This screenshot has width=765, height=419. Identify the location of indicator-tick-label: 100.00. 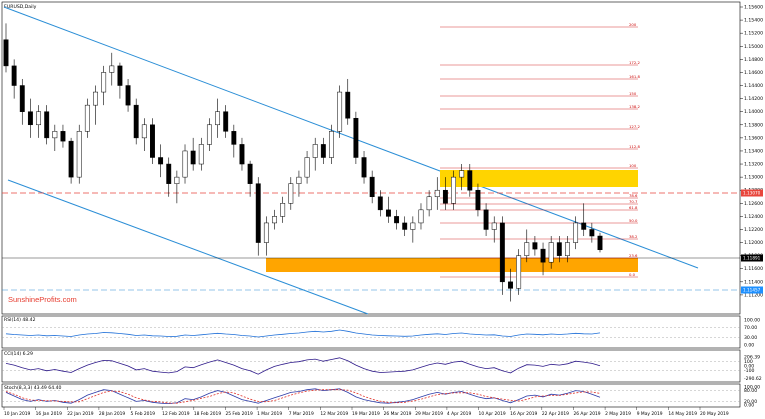
(752, 321).